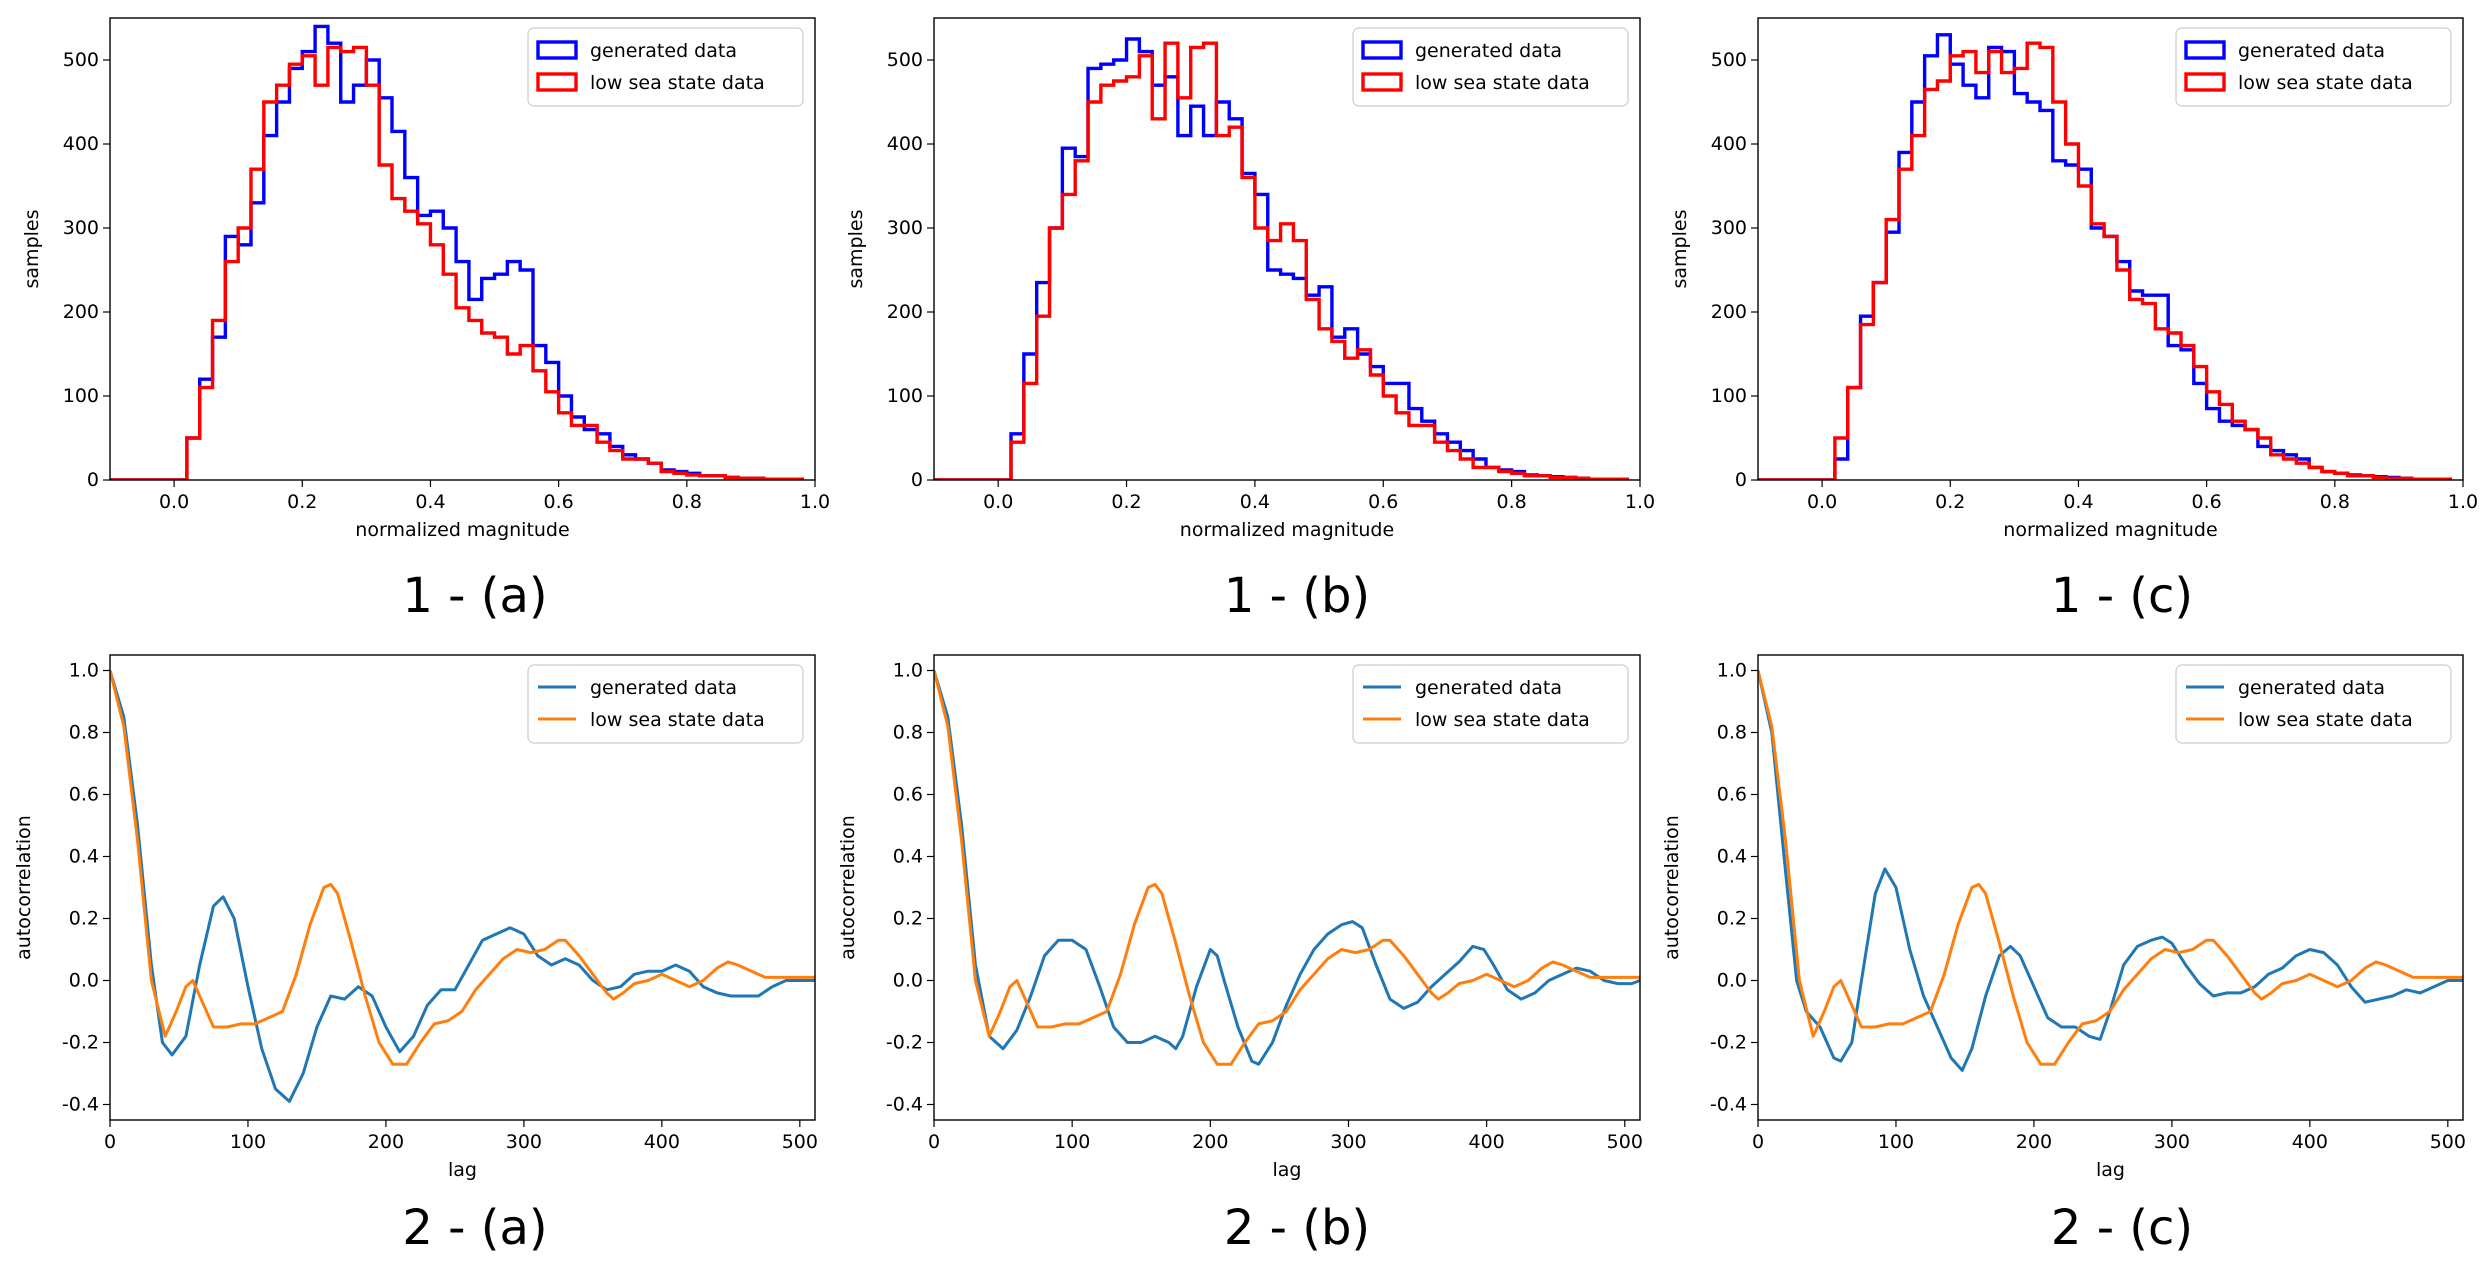  What do you see at coordinates (475, 1228) in the screenshot?
I see `caption-2a: 2 - (a)` at bounding box center [475, 1228].